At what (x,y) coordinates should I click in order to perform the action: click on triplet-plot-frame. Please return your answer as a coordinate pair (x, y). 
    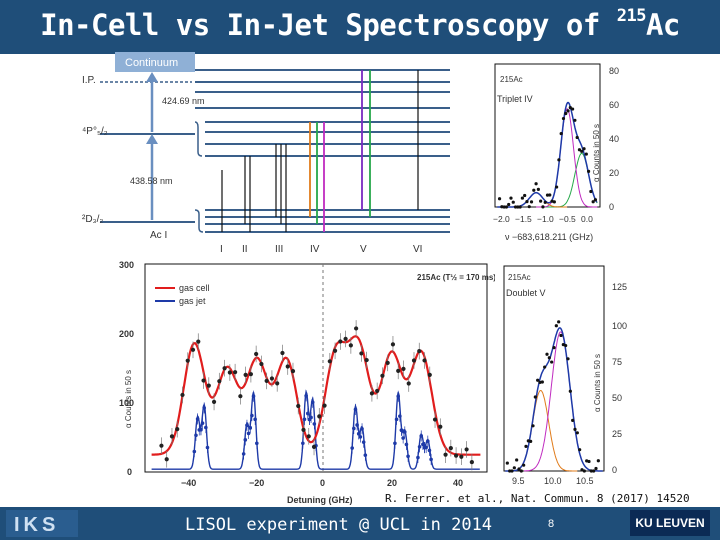
    Looking at the image, I should click on (547, 135).